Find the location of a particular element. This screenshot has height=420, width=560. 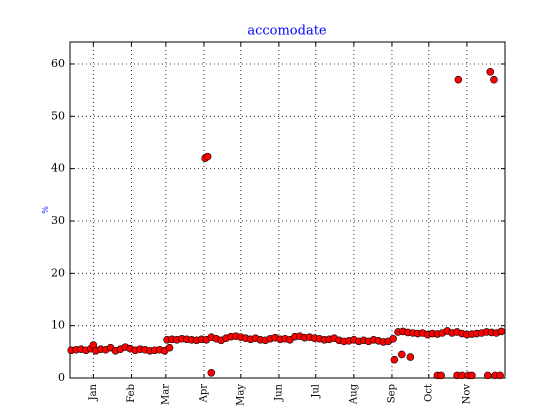

y-tick-label: 60 is located at coordinates (58, 63).